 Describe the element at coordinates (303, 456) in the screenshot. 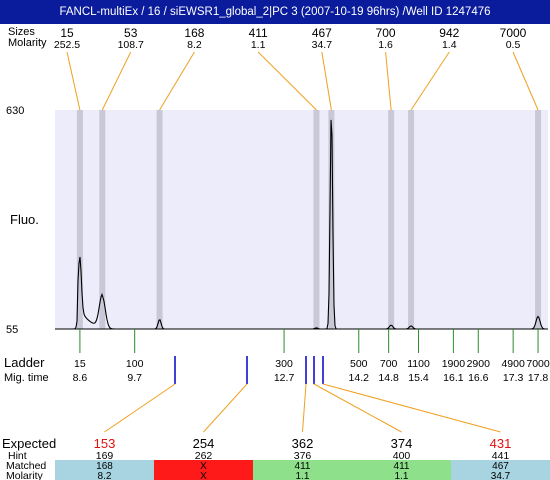

I see `hint-value: 376` at that location.